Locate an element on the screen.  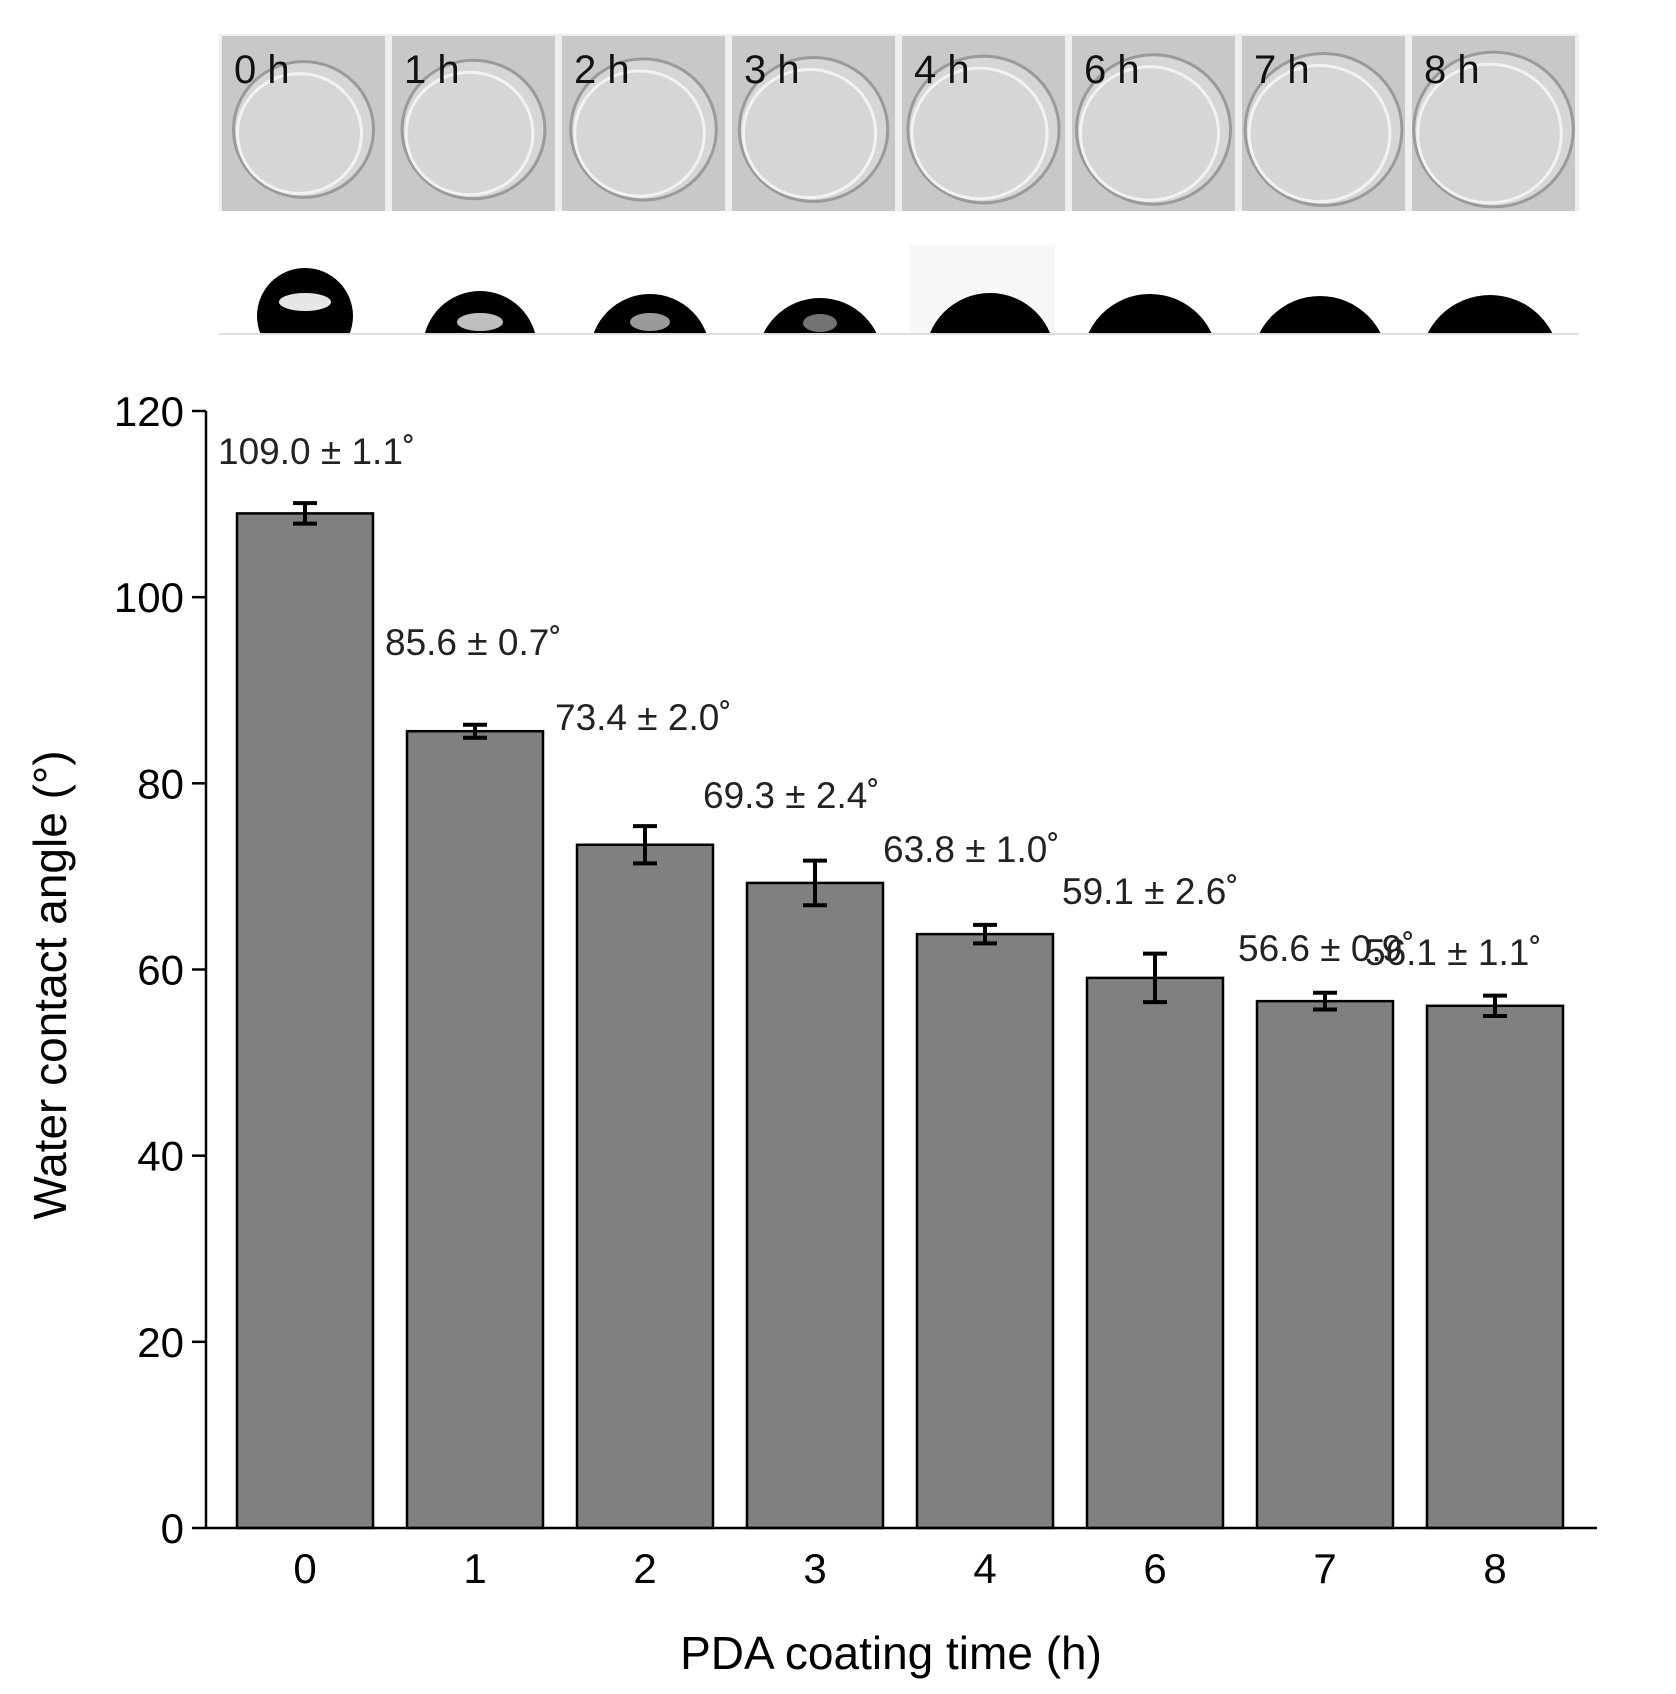
y-axis-title: Water contact angle (°) is located at coordinates (50, 984).